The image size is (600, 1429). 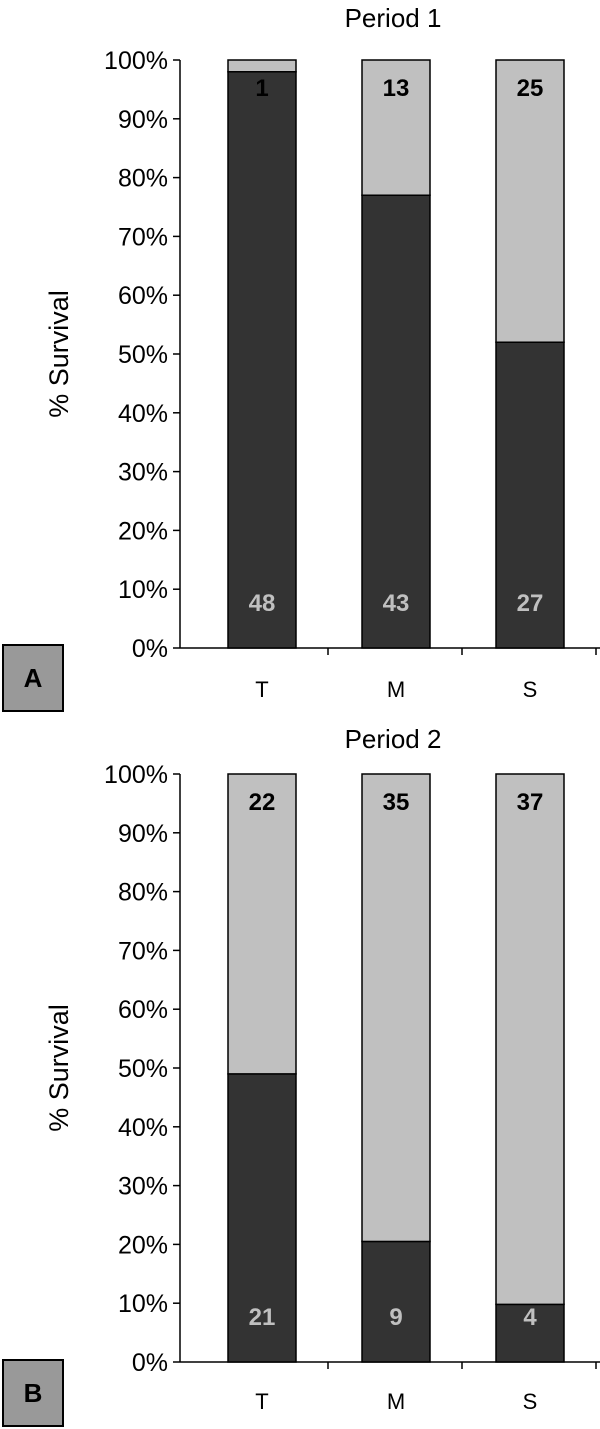 What do you see at coordinates (262, 802) in the screenshot?
I see `data-label-t-upper: 22` at bounding box center [262, 802].